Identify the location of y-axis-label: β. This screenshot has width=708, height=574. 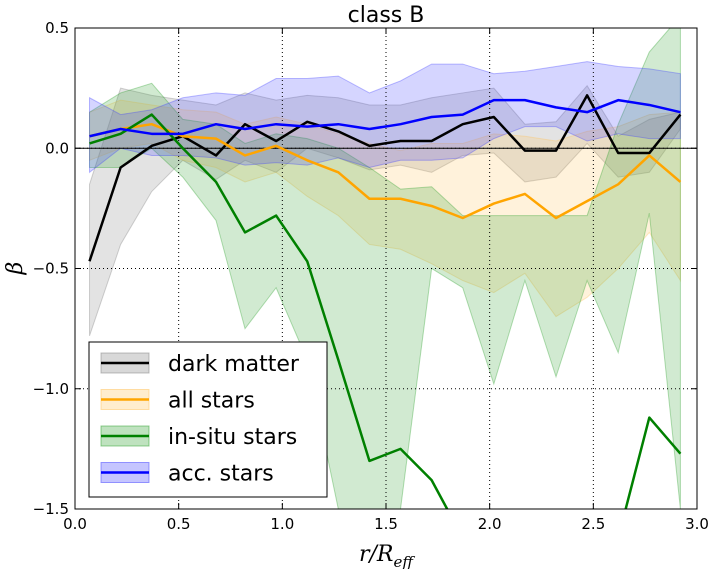
(15, 269).